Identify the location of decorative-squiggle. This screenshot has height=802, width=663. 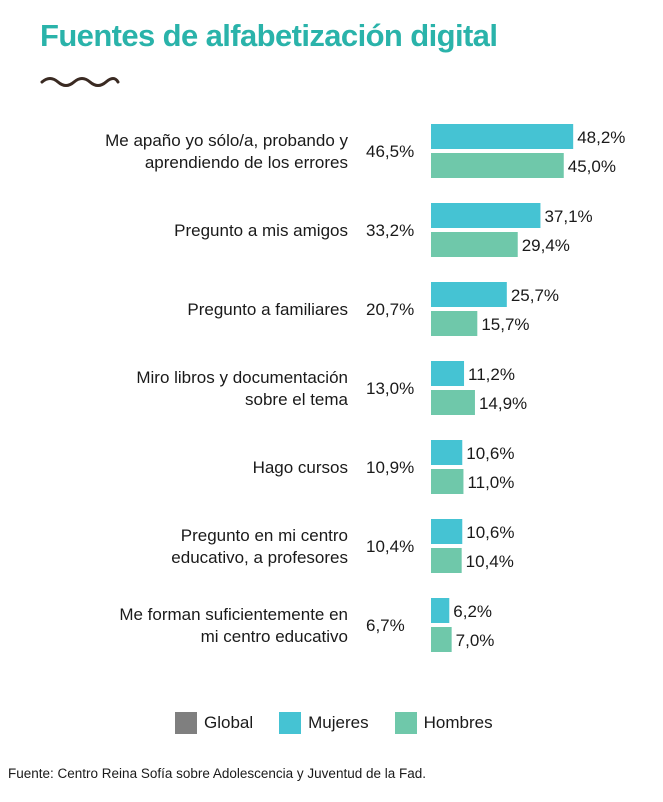
(80, 82).